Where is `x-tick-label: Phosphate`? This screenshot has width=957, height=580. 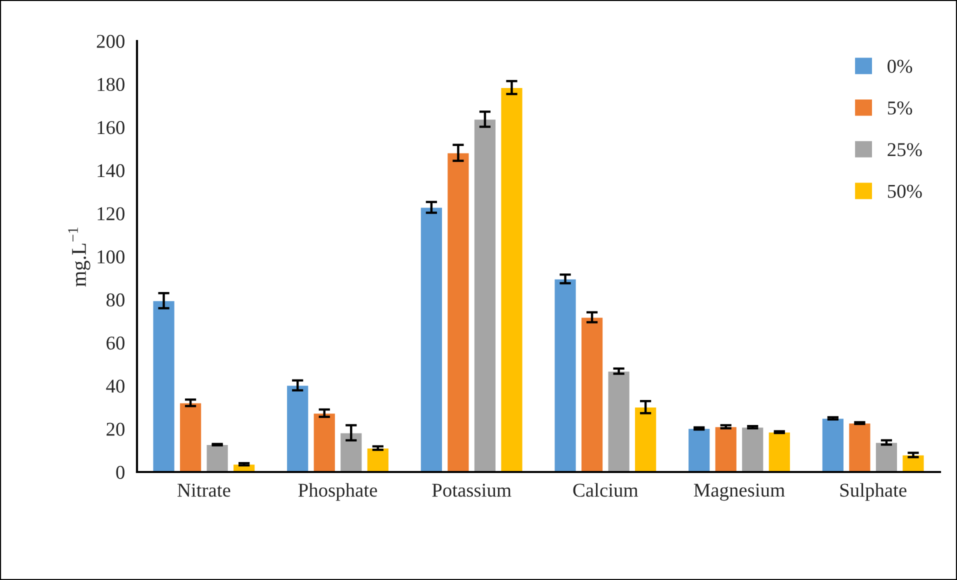
x-tick-label: Phosphate is located at coordinates (338, 492).